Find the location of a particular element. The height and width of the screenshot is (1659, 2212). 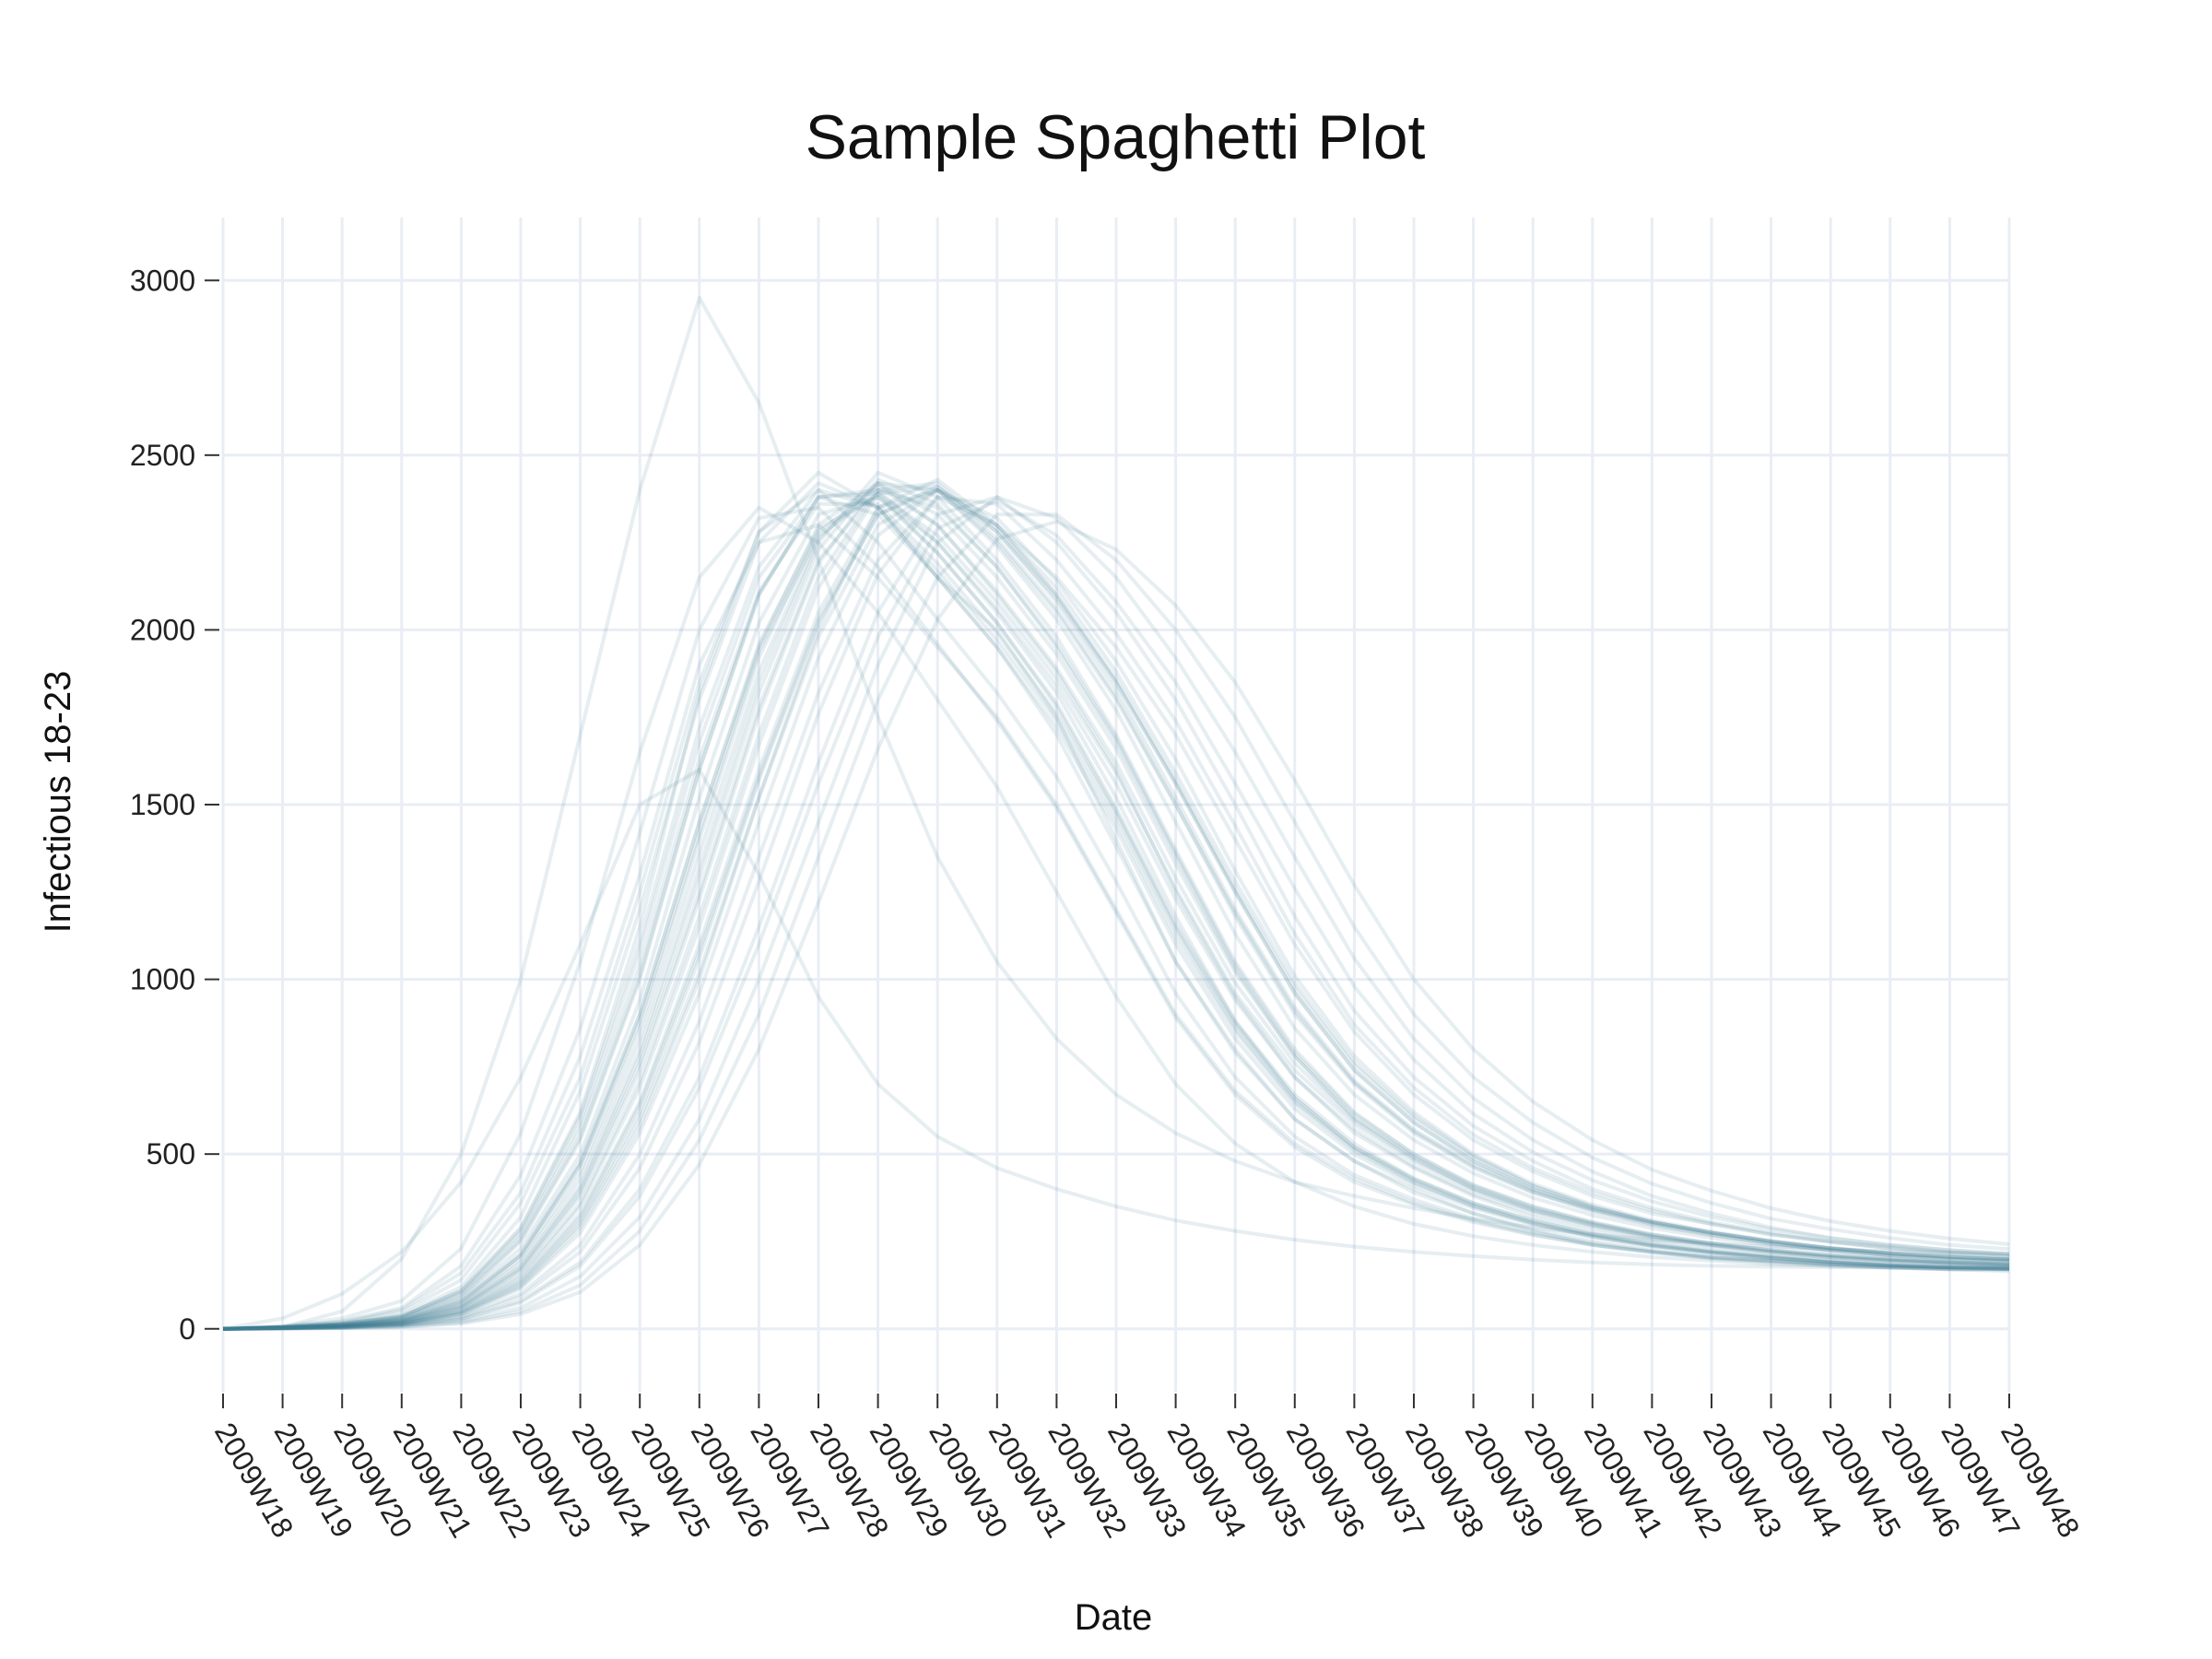

y-tick-label: 3000 is located at coordinates (162, 280).